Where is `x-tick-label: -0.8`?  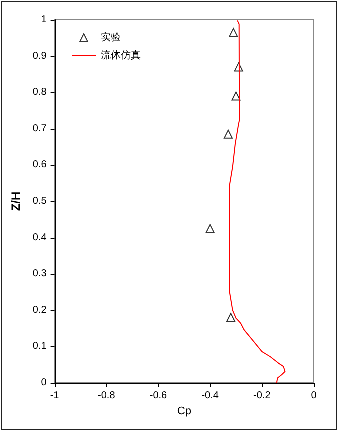 x-tick-label: -0.8 is located at coordinates (107, 396).